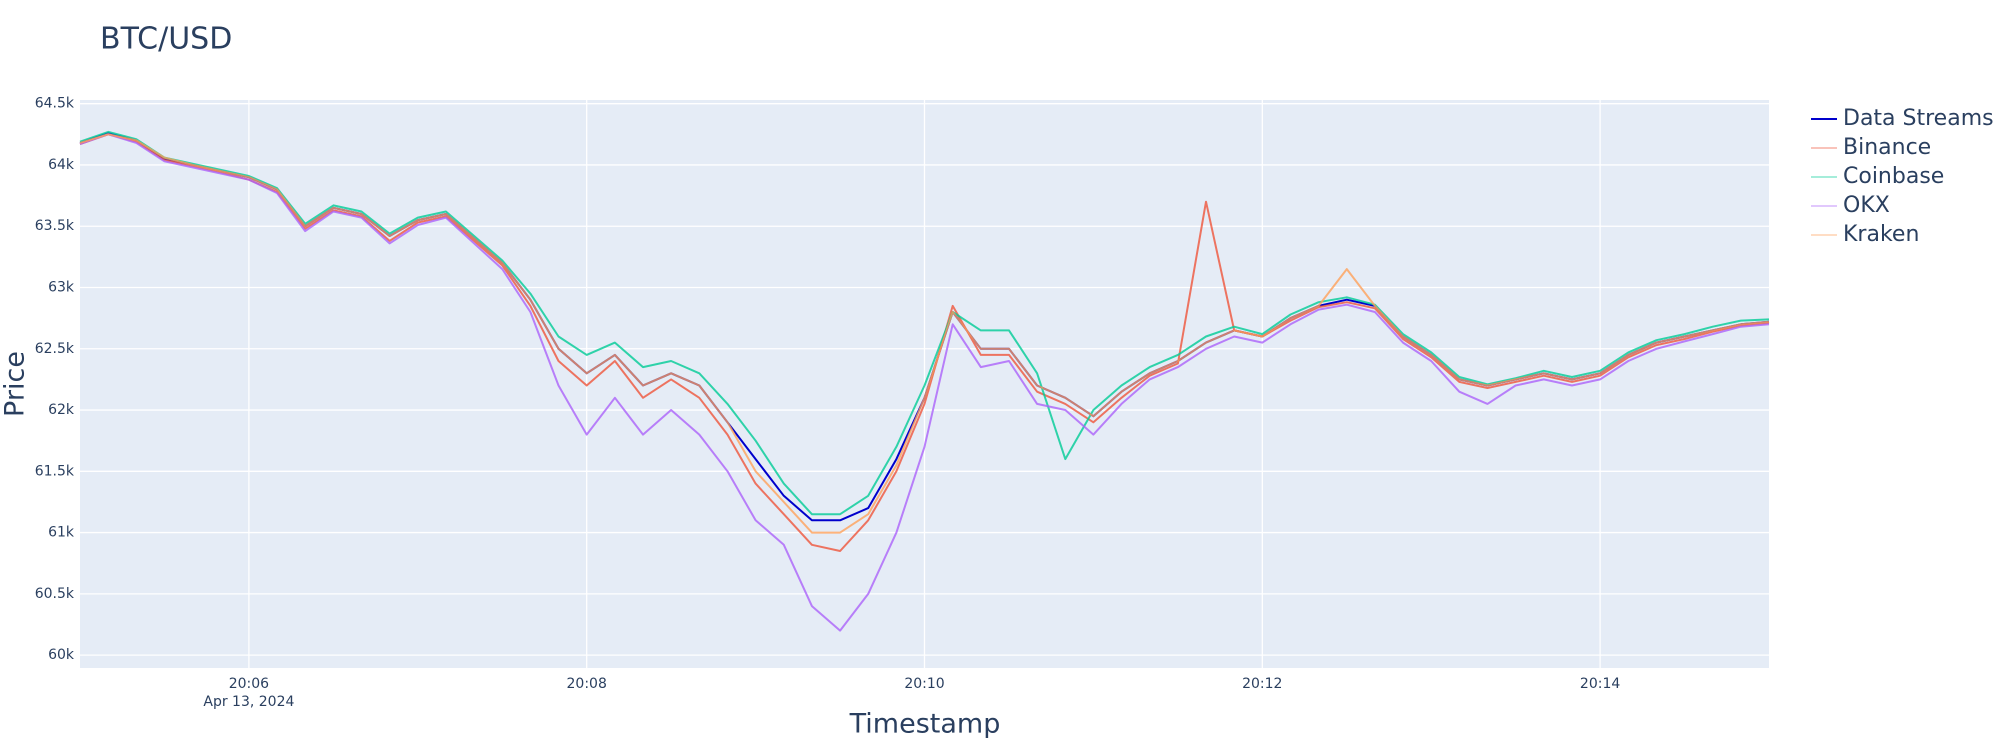 The image size is (2000, 750). Describe the element at coordinates (587, 684) in the screenshot. I see `x-tick-label: 20:08` at that location.